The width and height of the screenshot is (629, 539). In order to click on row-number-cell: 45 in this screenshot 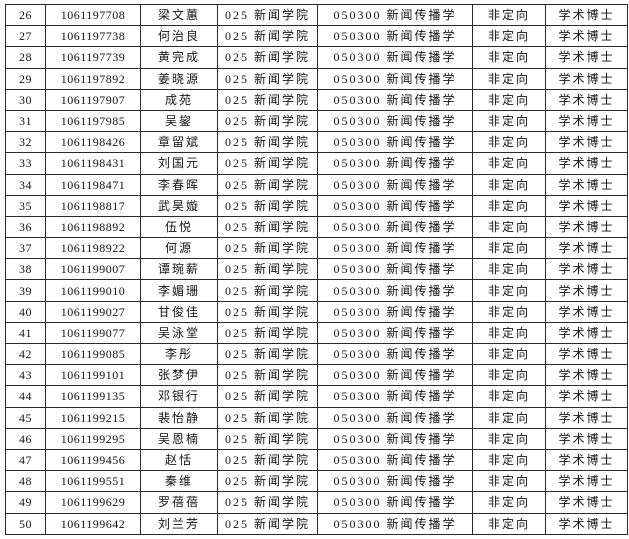, I will do `click(25, 417)`.